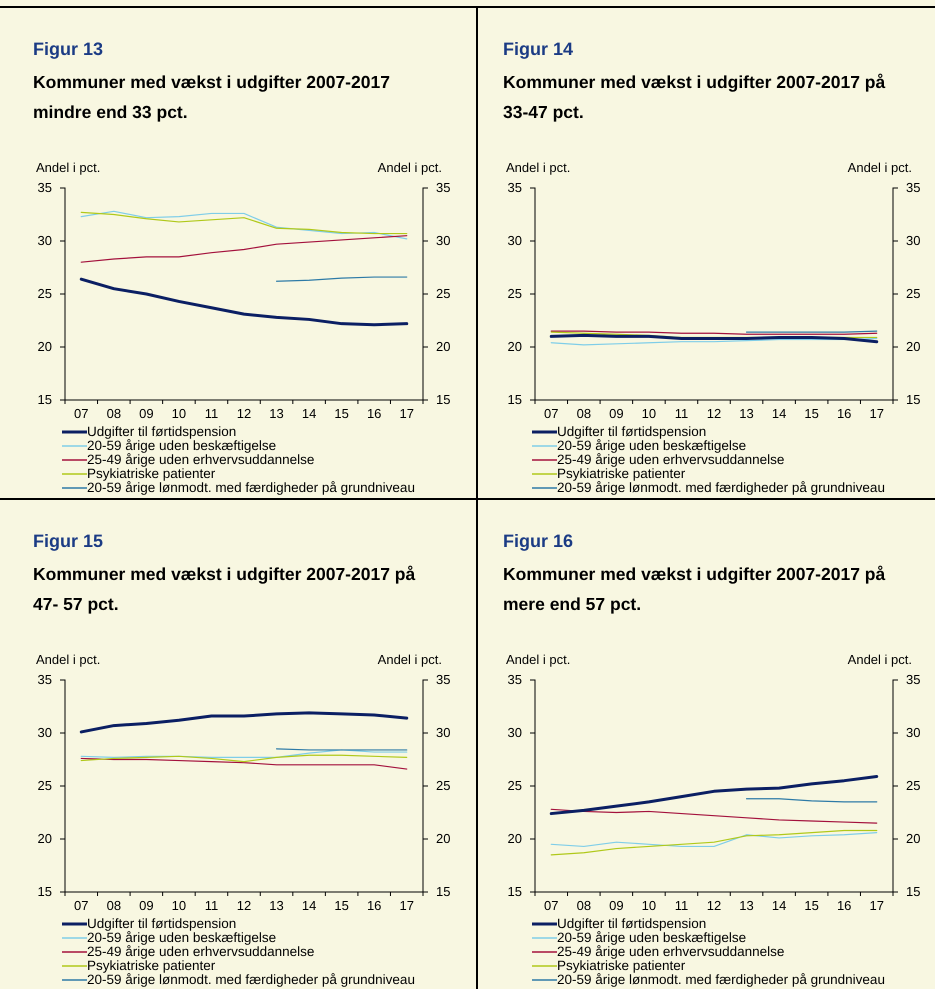 The image size is (935, 989). I want to click on y2-axis-title: Andel i pct., so click(880, 659).